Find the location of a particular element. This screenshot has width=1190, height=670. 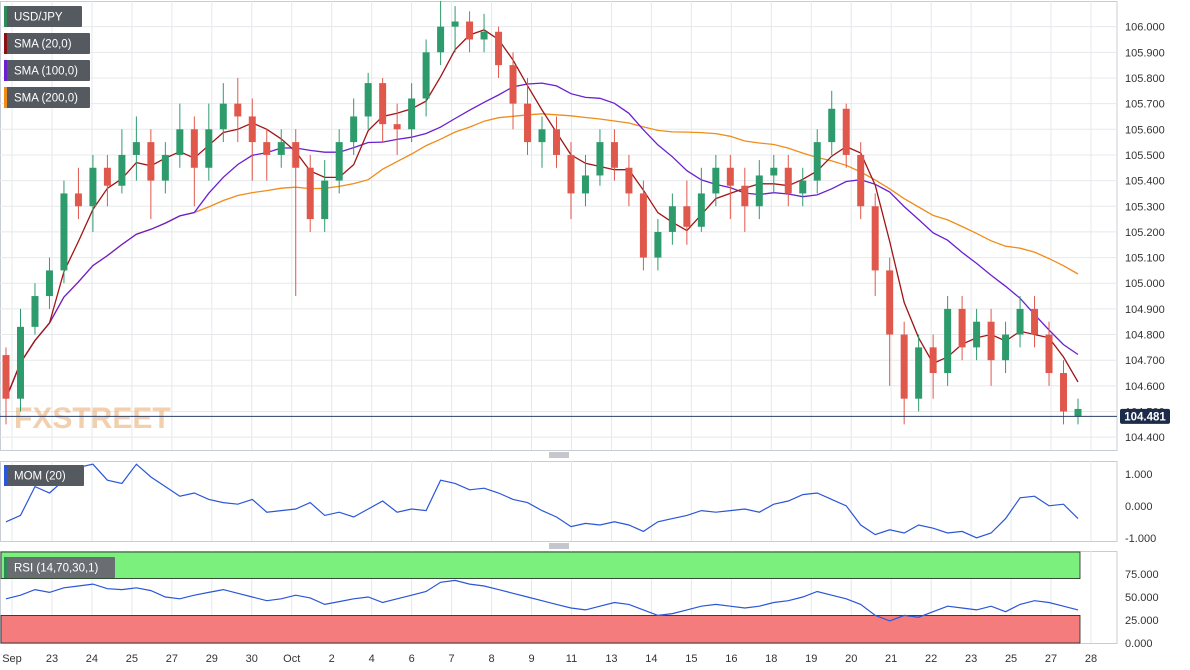

price-tick-label: 105.000 is located at coordinates (1145, 284).